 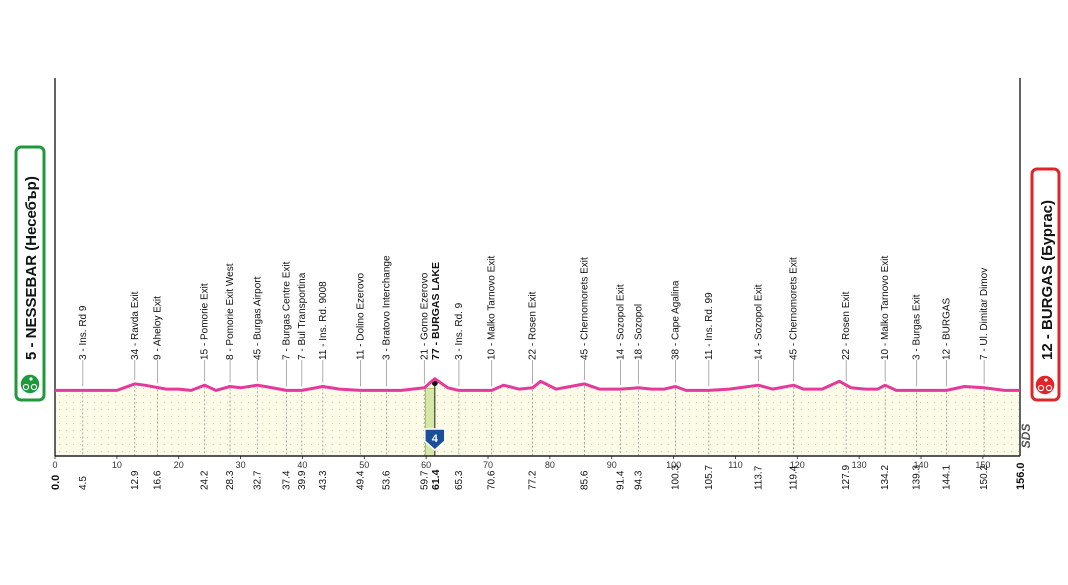 What do you see at coordinates (179, 465) in the screenshot?
I see `x-axis-tick-label: 20` at bounding box center [179, 465].